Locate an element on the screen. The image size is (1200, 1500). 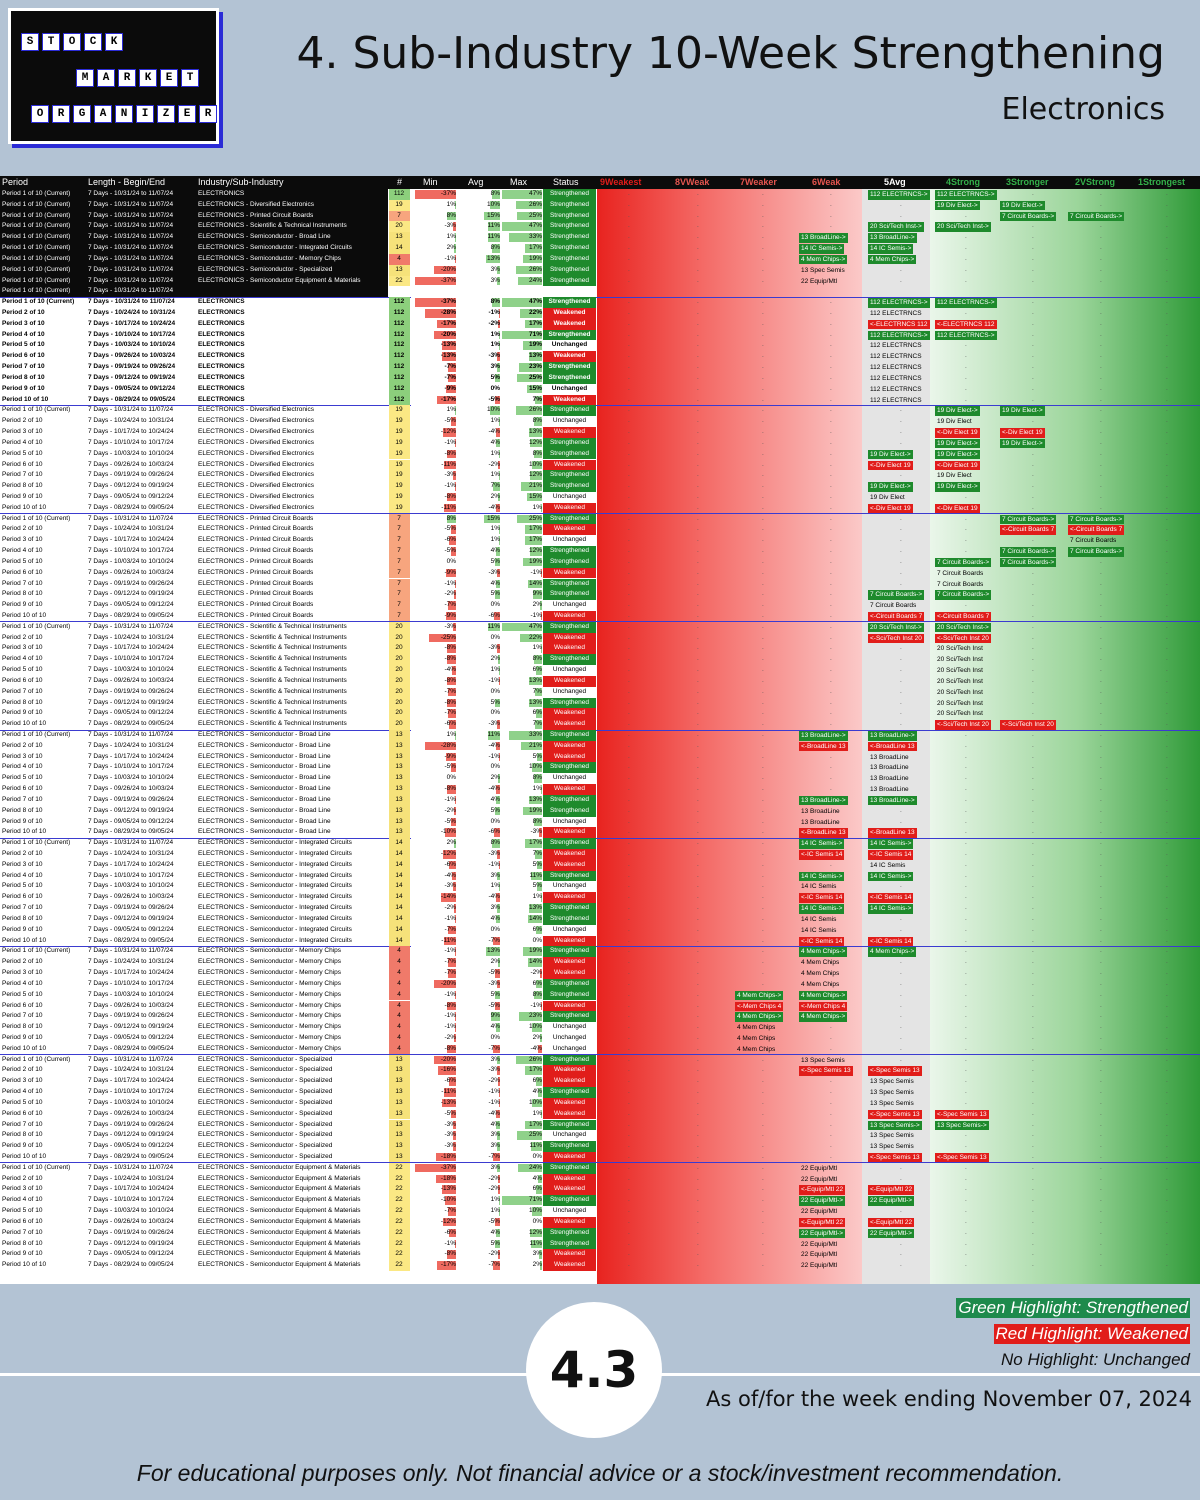
min-cell: -37% is located at coordinates (448, 1167).